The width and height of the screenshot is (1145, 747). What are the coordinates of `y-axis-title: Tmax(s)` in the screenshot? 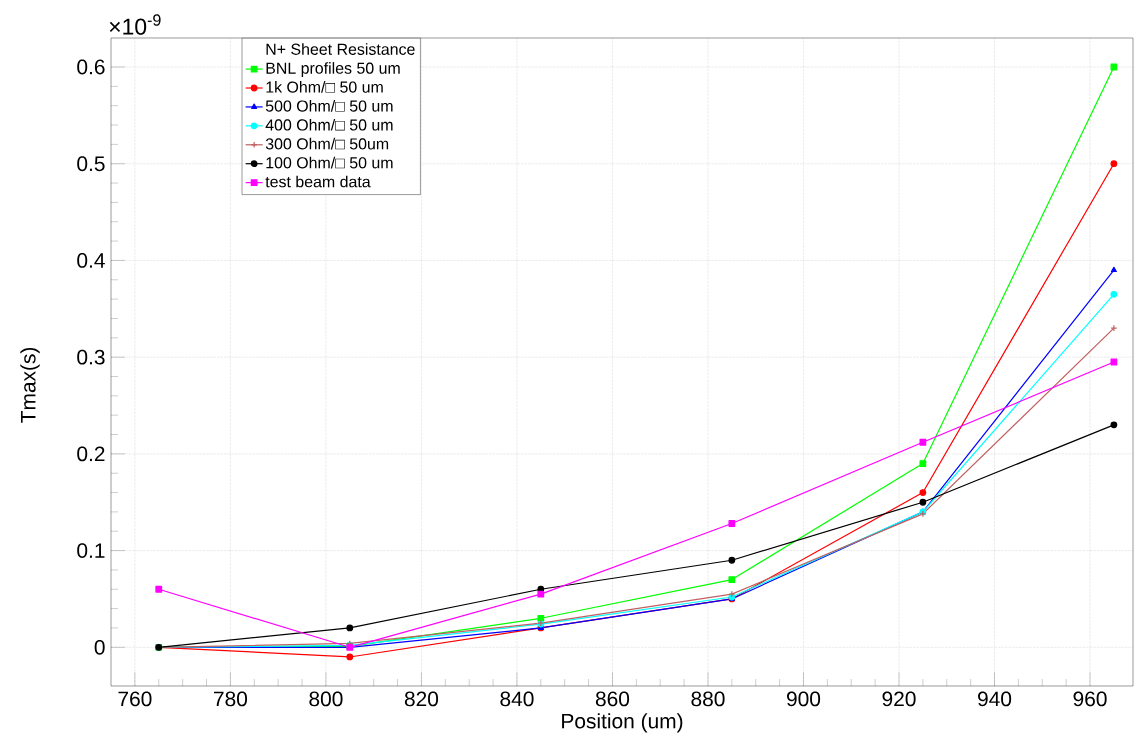 It's located at (30, 385).